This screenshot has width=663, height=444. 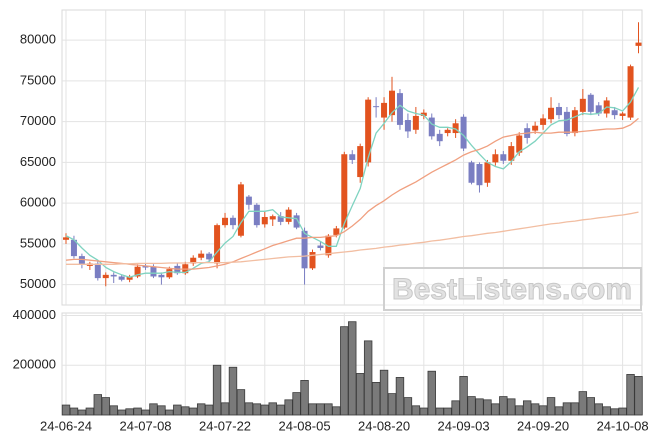 I want to click on y-tick-label: 400000, so click(x=34, y=314).